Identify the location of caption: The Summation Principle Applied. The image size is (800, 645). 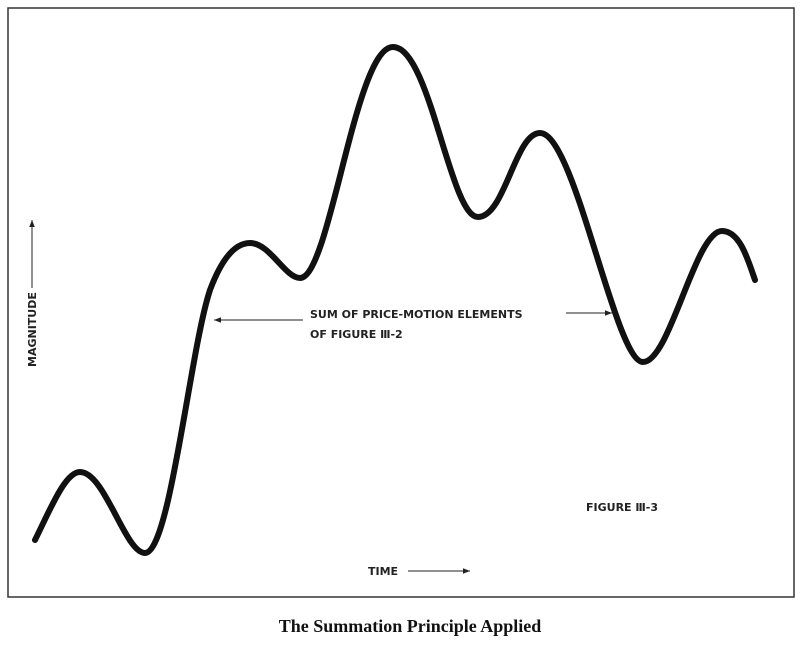
(410, 626).